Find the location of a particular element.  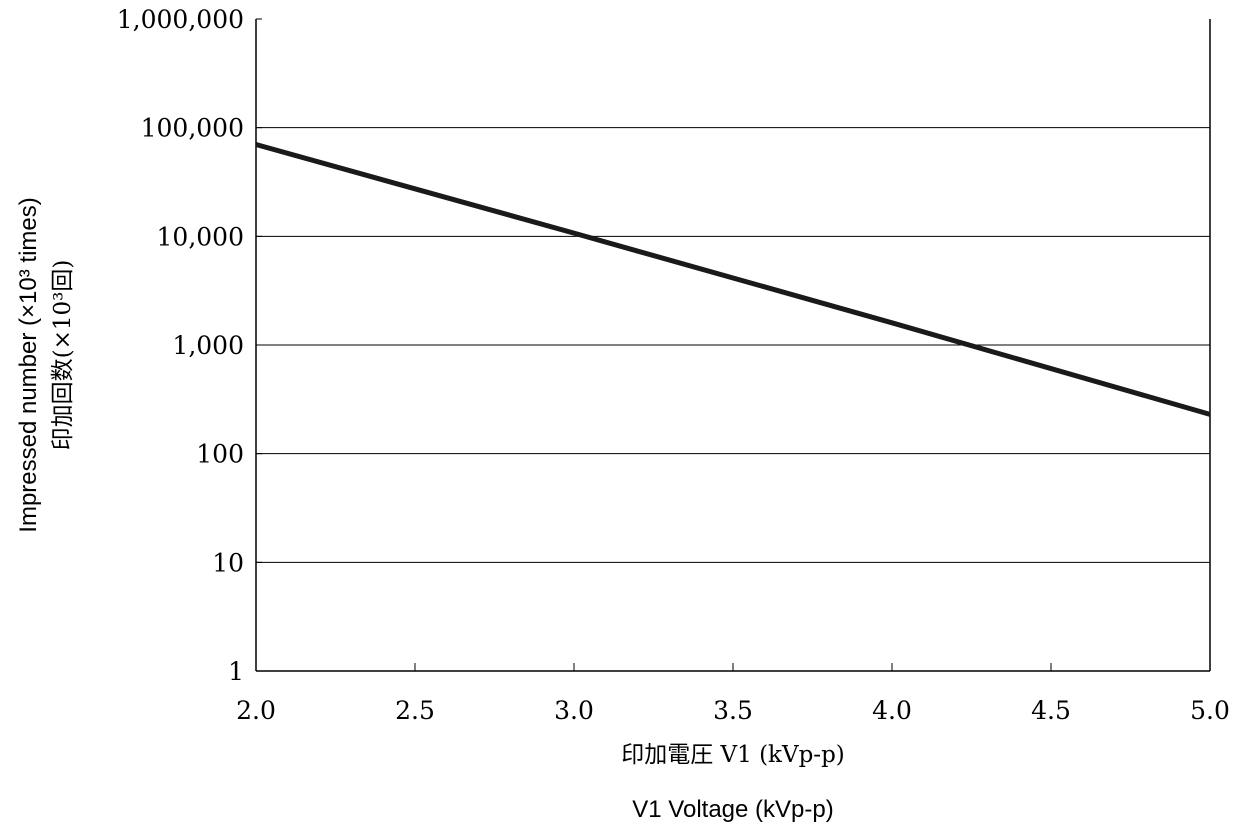

y-tick-label: 1,000,000 is located at coordinates (180, 19).